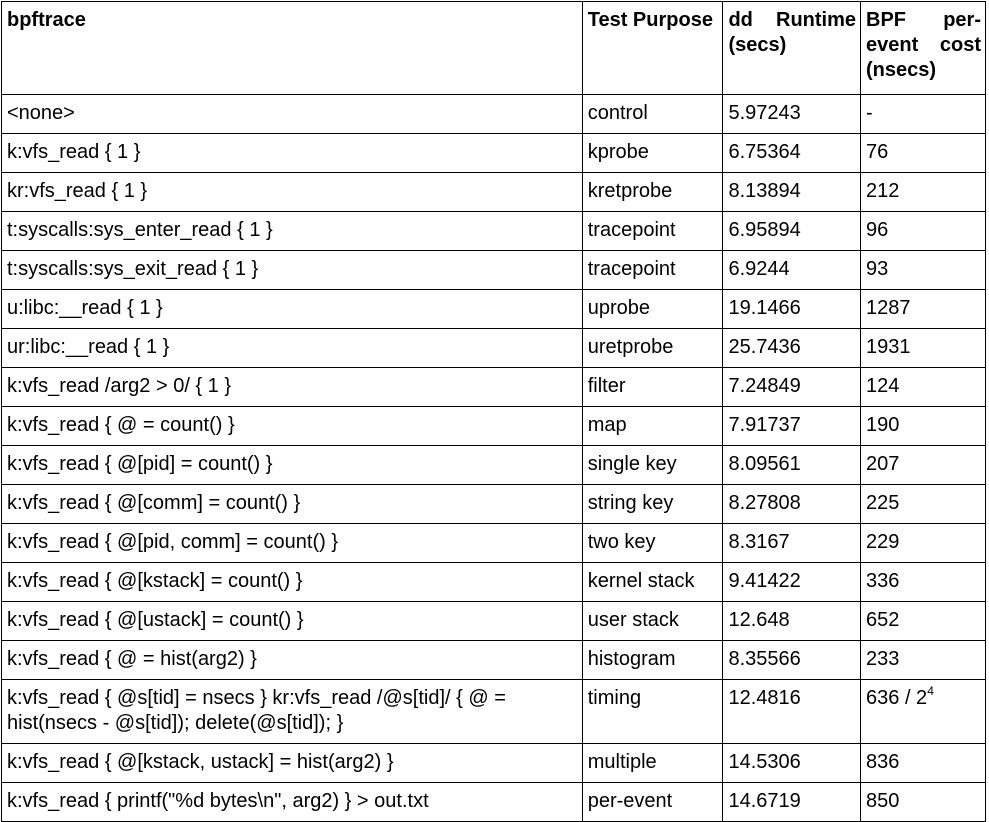  Describe the element at coordinates (764, 762) in the screenshot. I see `dd-runtime-cell-text: 14.5306` at that location.